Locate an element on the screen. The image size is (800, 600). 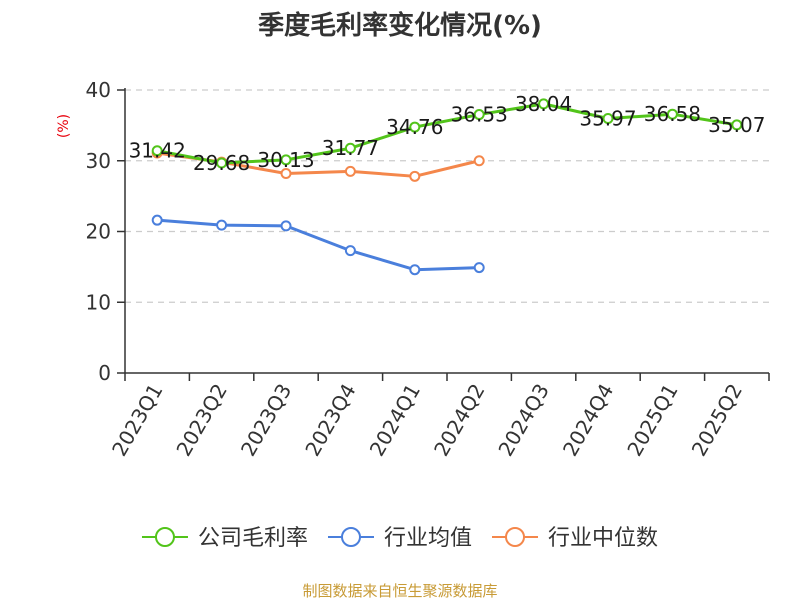
data-label: 34.76 is located at coordinates (414, 127).